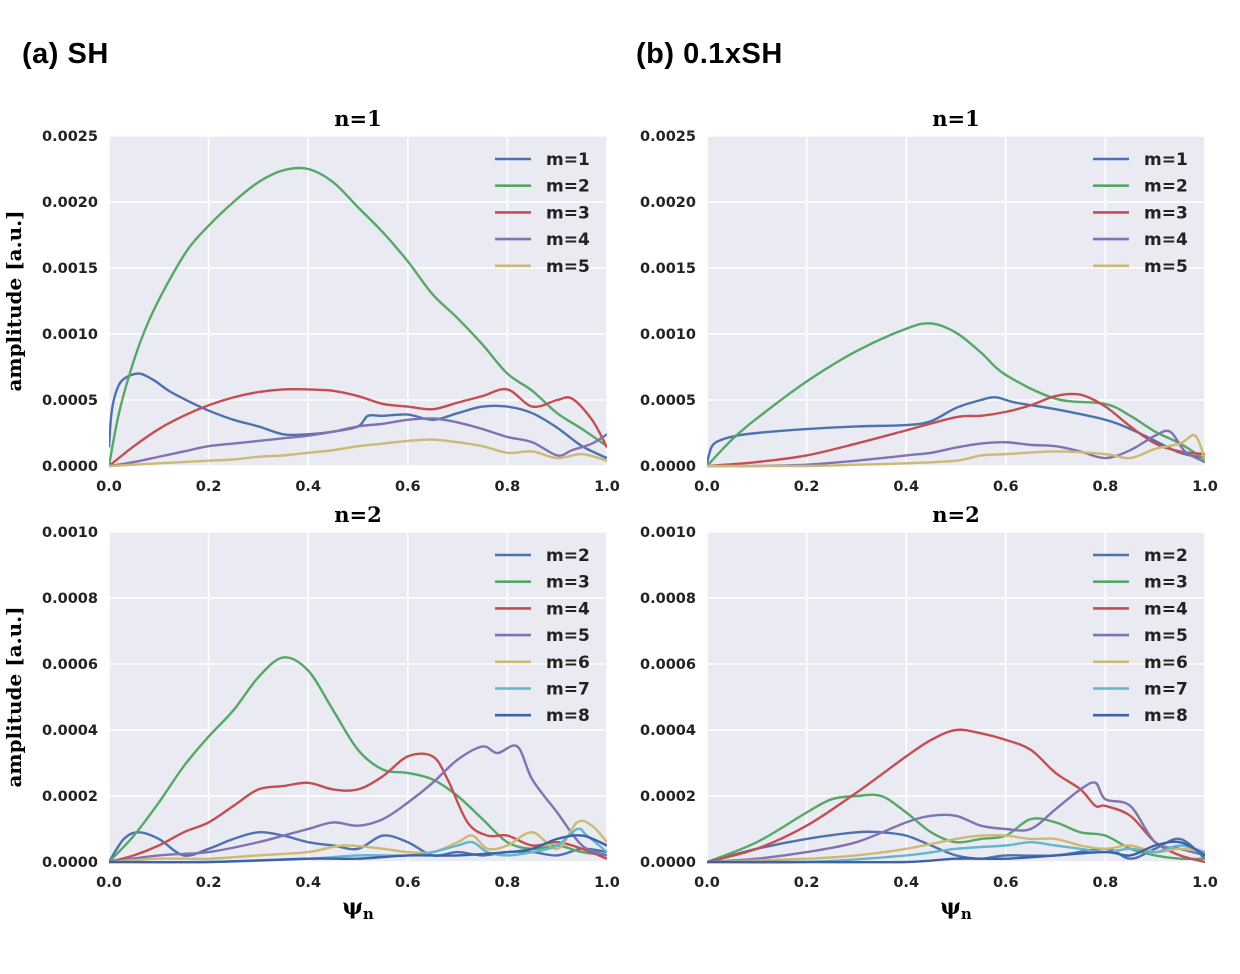 This screenshot has width=1240, height=974. I want to click on subplot-title: n=2, so click(357, 514).